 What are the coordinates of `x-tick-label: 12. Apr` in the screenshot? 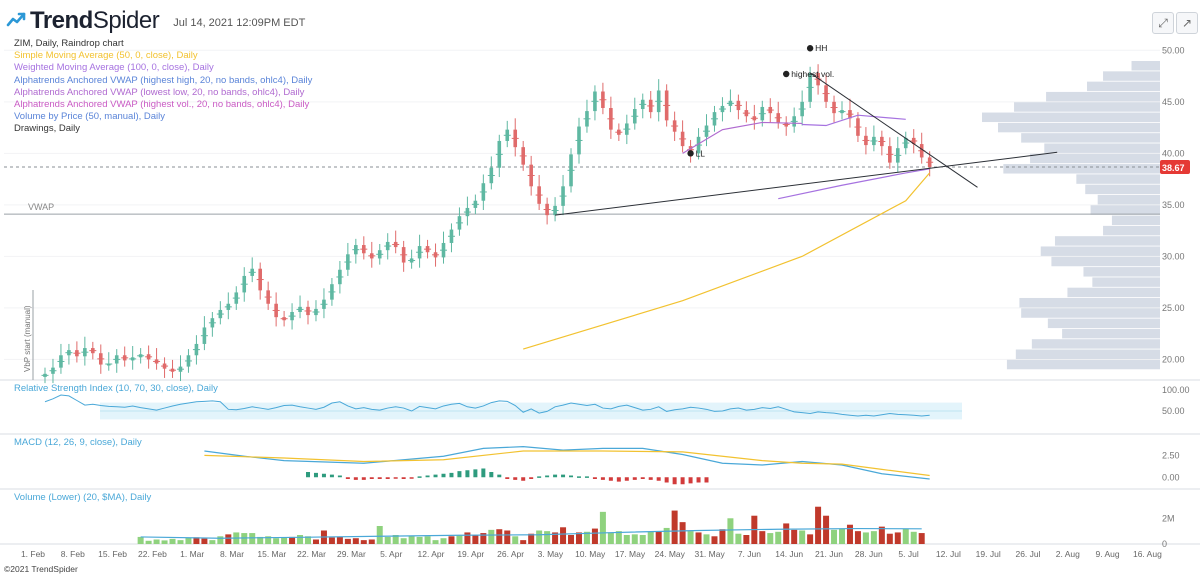 It's located at (431, 554).